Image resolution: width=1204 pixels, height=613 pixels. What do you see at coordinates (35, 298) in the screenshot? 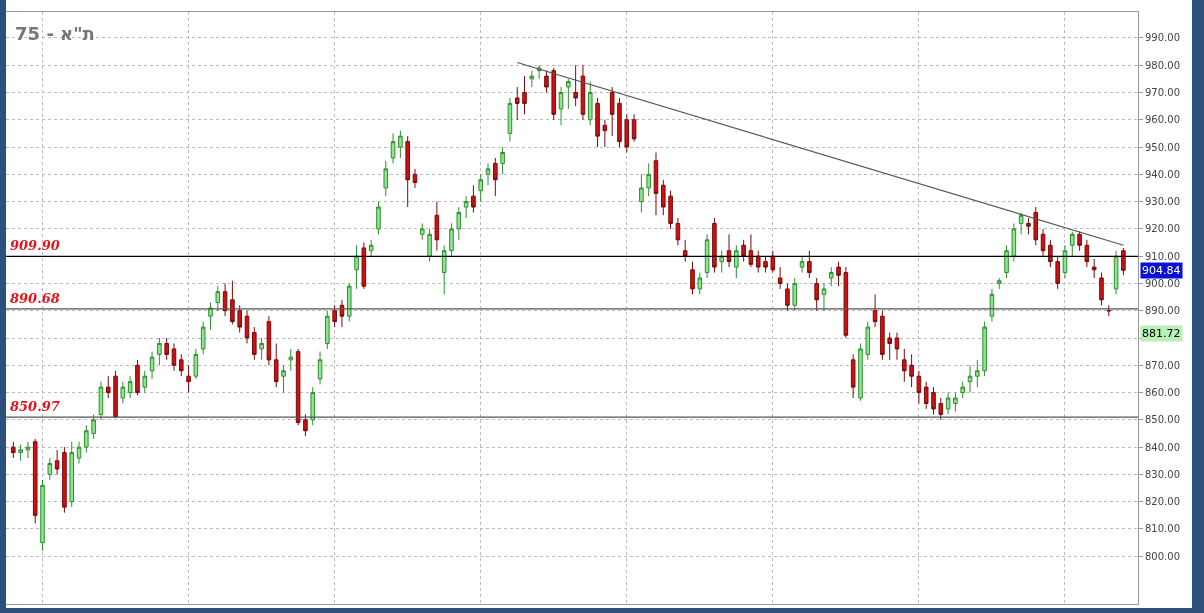
I see `ref-line-label: 890.68` at bounding box center [35, 298].